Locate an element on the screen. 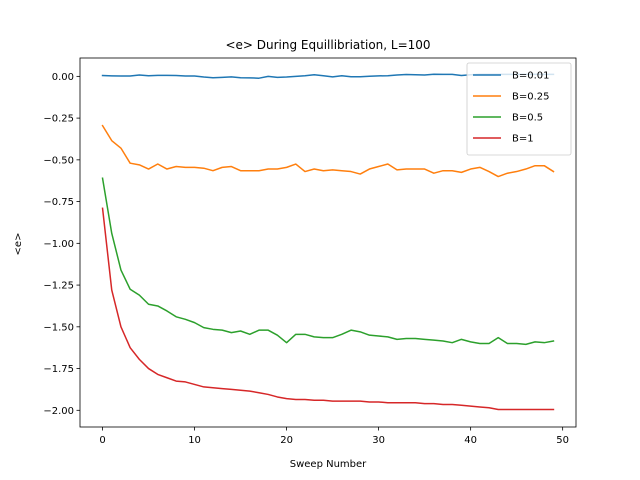  legend-box is located at coordinates (519, 109).